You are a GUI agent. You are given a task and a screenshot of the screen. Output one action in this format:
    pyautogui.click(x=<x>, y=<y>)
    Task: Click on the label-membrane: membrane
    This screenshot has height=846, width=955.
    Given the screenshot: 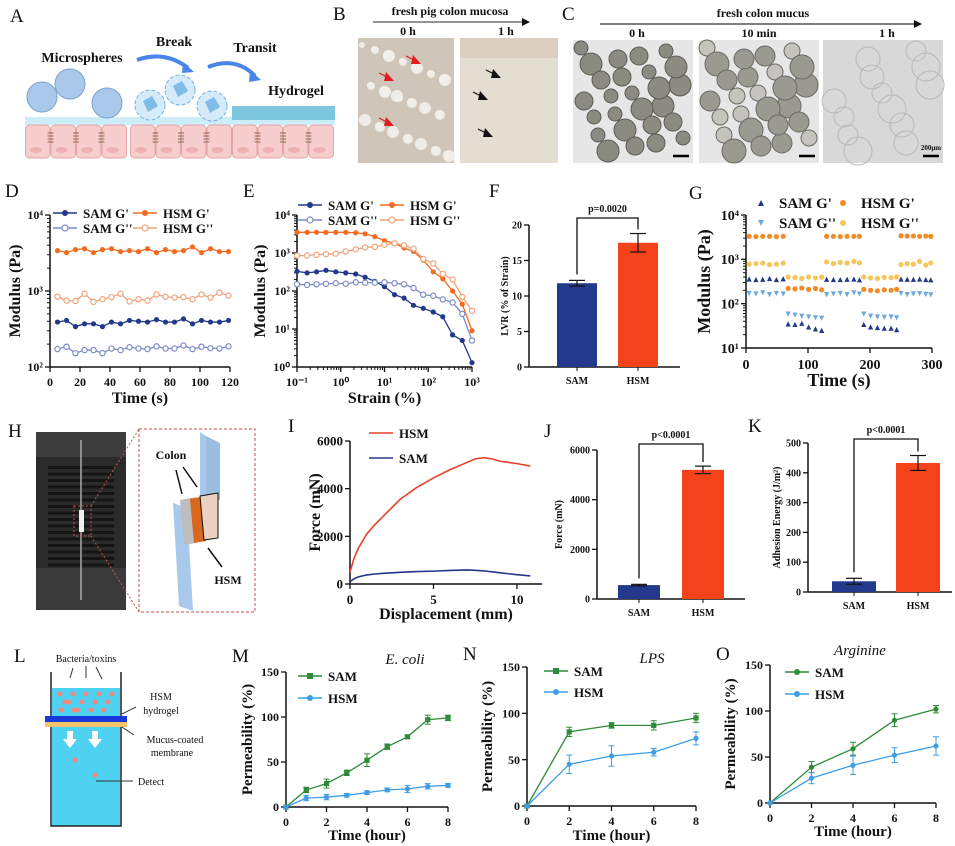 What is the action you would take?
    pyautogui.click(x=172, y=753)
    